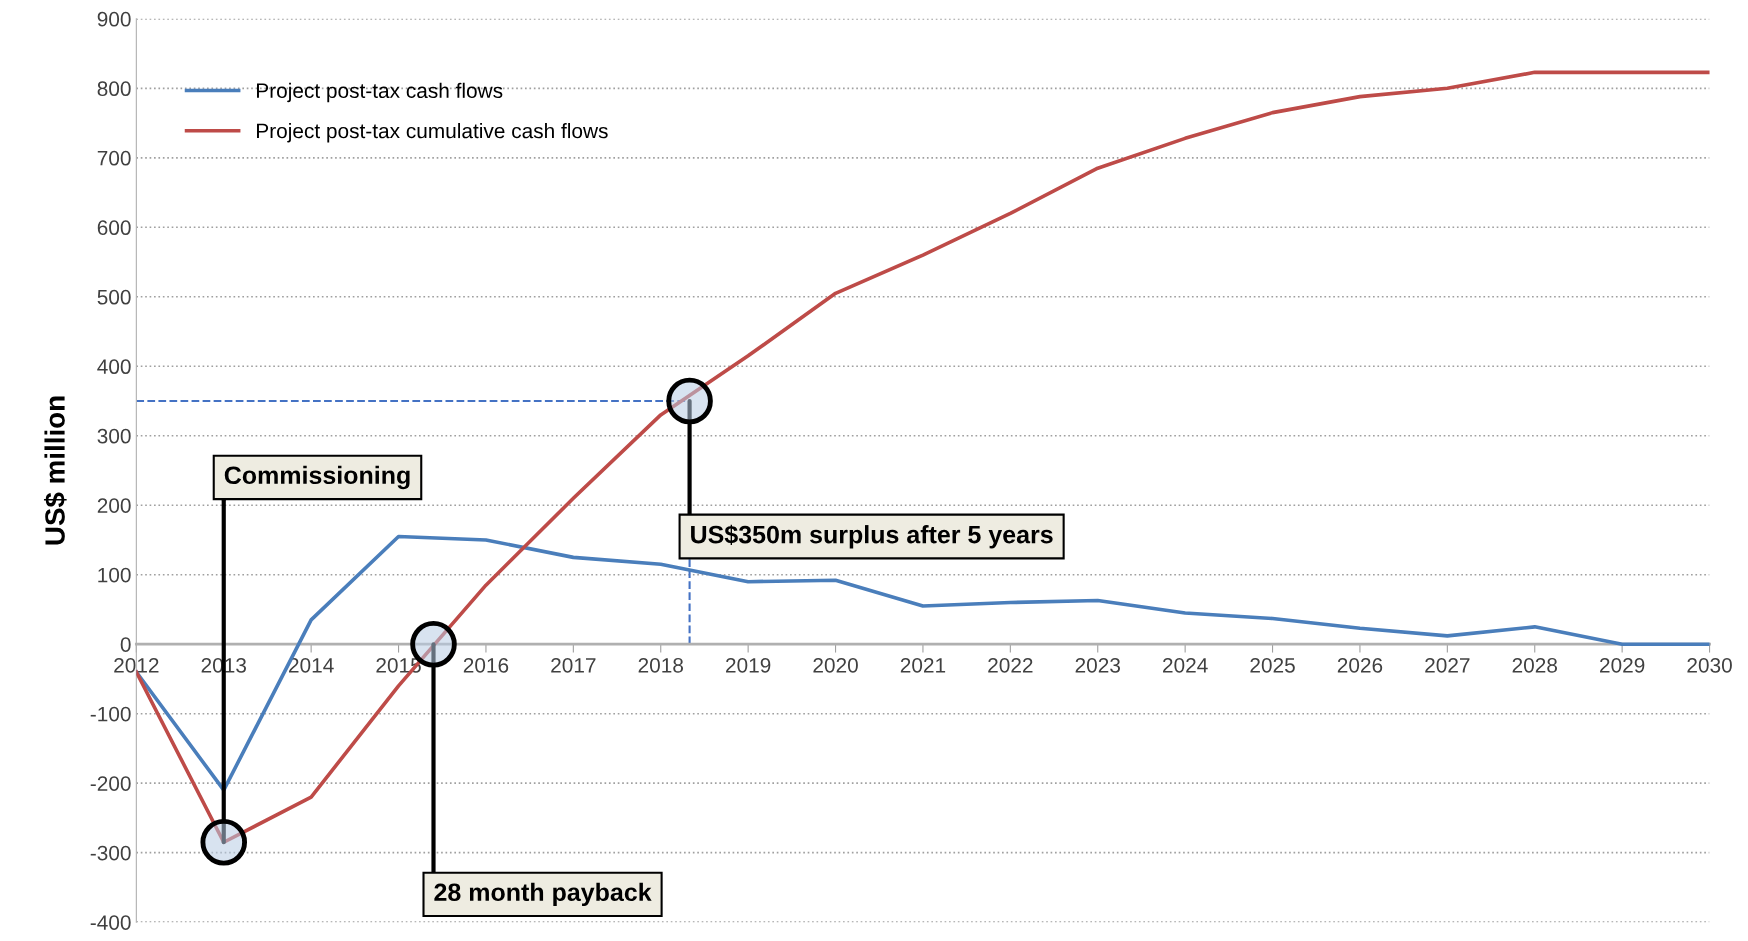 The height and width of the screenshot is (941, 1748). I want to click on x-tick-label: 2016, so click(486, 665).